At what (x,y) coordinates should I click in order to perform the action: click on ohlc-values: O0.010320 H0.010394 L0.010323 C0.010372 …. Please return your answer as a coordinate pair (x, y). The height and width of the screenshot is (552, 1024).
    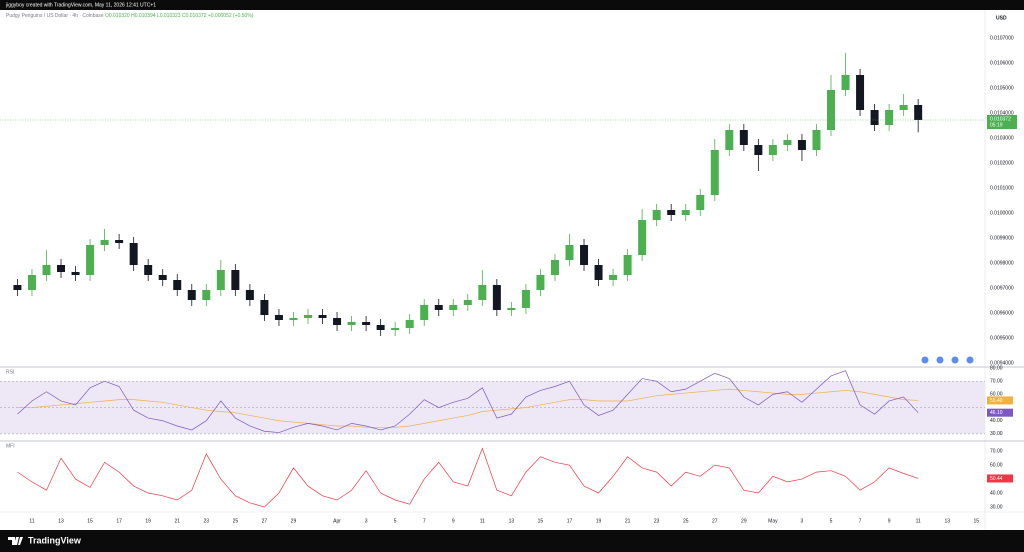
    Looking at the image, I should click on (179, 16).